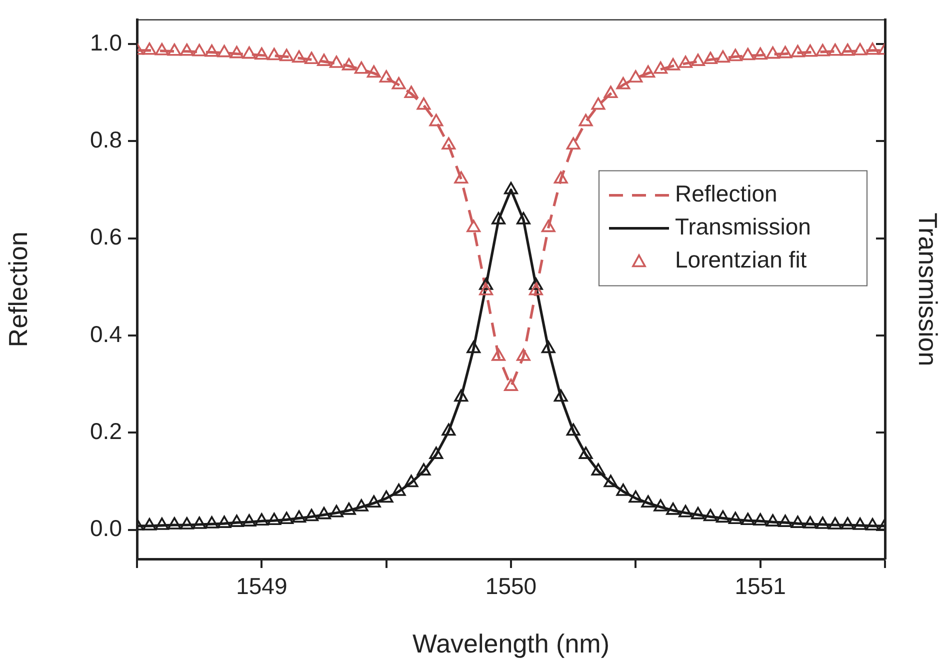 The height and width of the screenshot is (665, 946). Describe the element at coordinates (262, 586) in the screenshot. I see `x-tick-label: 1549` at that location.